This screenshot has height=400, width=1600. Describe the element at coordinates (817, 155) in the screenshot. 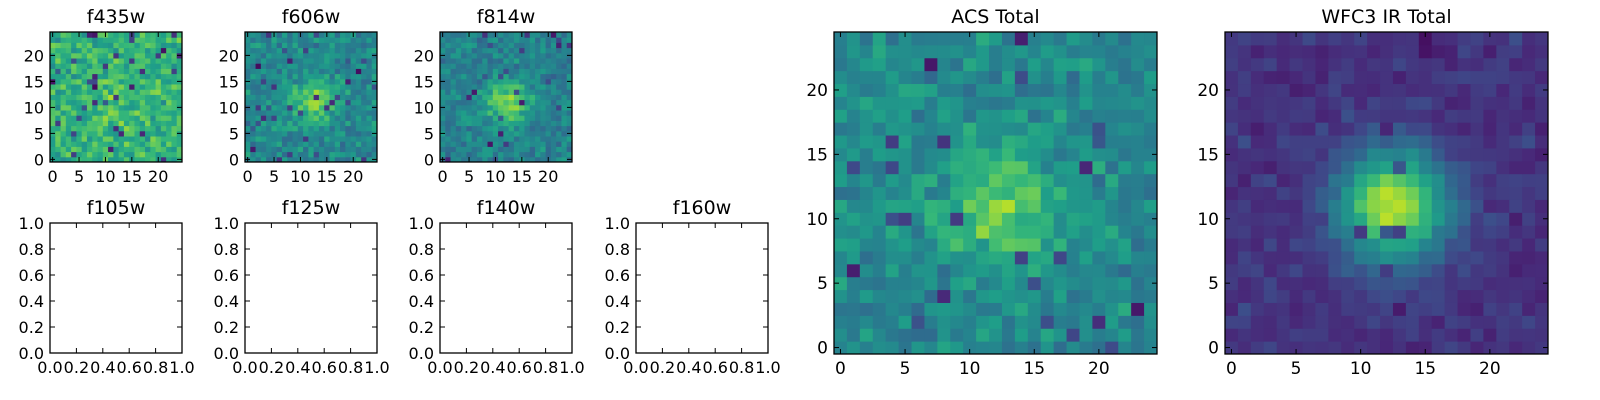

I see `y-tick-label: 15` at that location.